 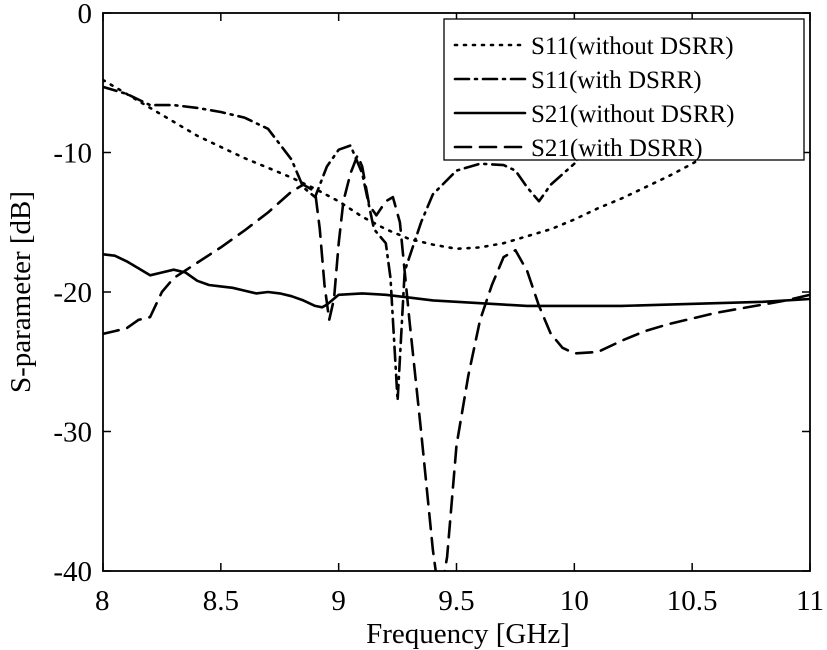 I want to click on x-tick-label: 9, so click(x=338, y=601).